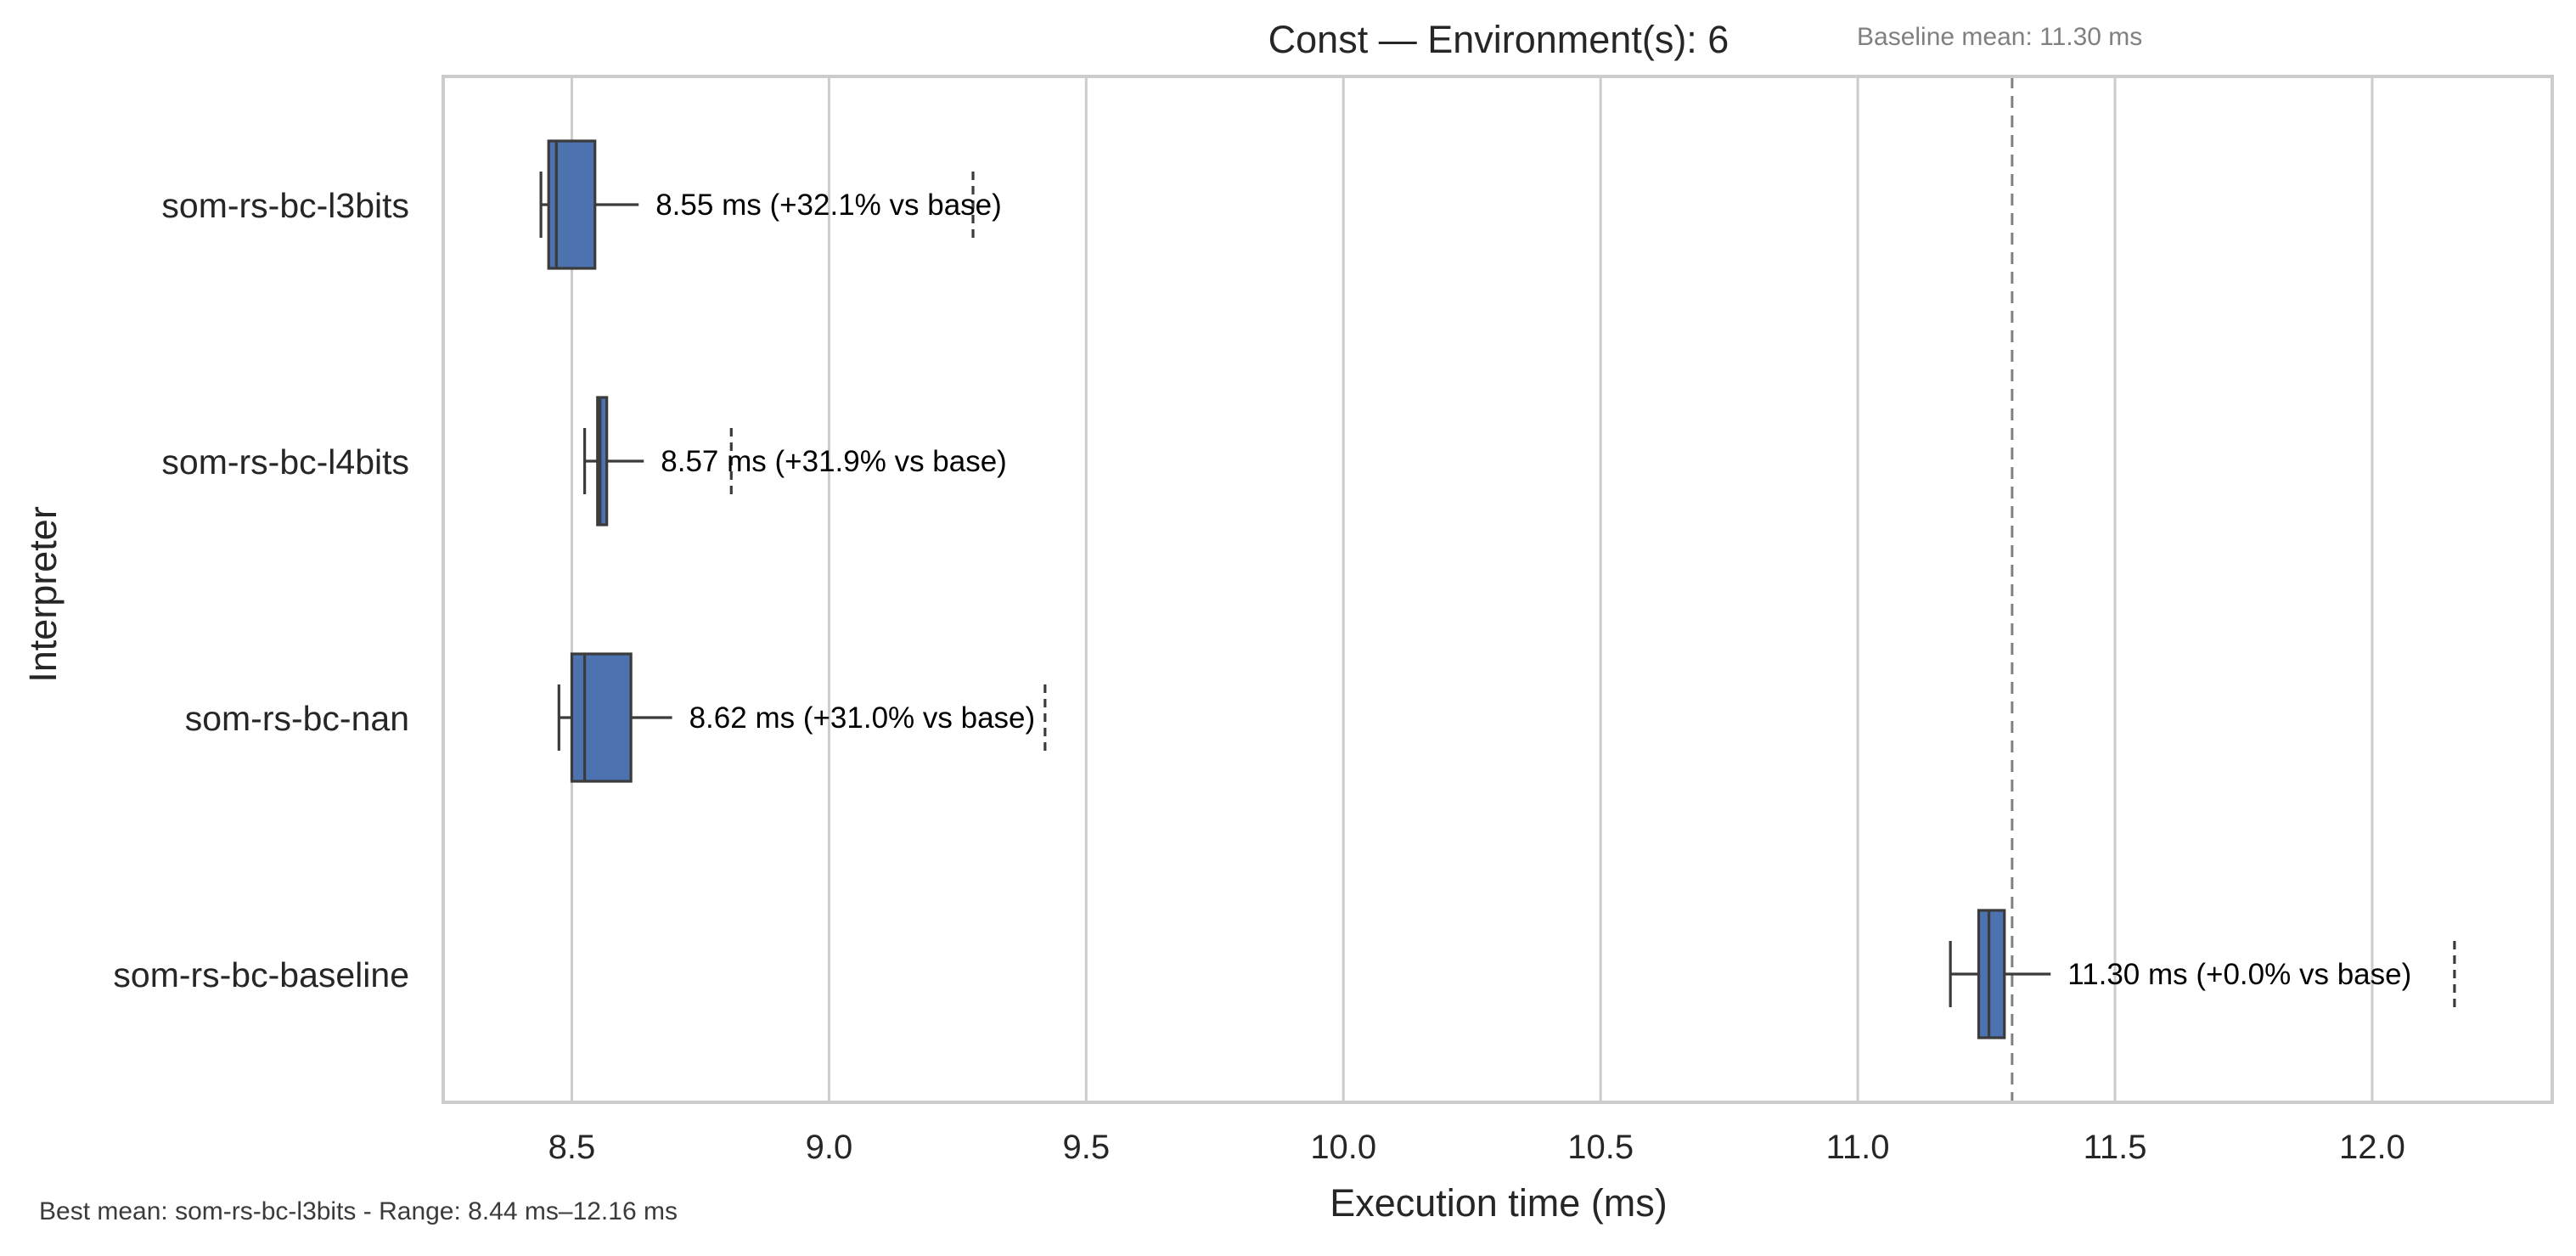 The image size is (2576, 1256). I want to click on x-tick-label: 10.5, so click(1600, 1147).